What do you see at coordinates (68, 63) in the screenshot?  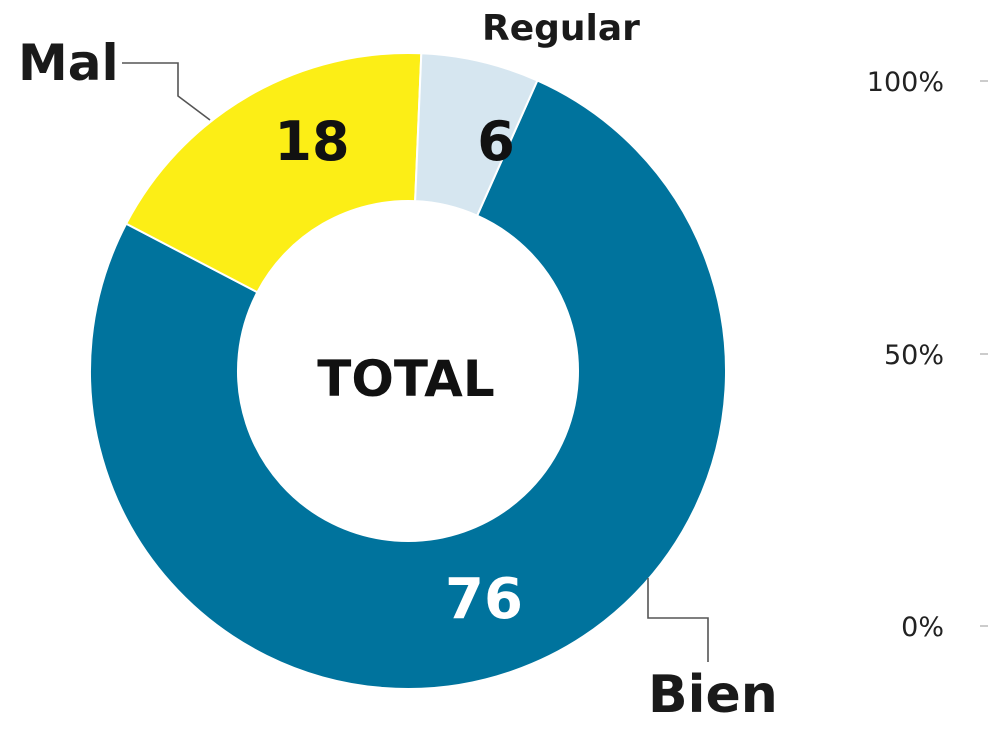 I see `category-label-mal: Mal` at bounding box center [68, 63].